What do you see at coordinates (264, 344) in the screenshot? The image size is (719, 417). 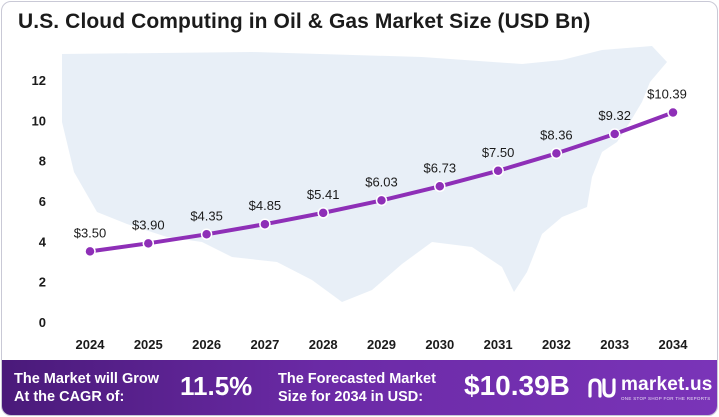 I see `x-tick-label: 2027` at bounding box center [264, 344].